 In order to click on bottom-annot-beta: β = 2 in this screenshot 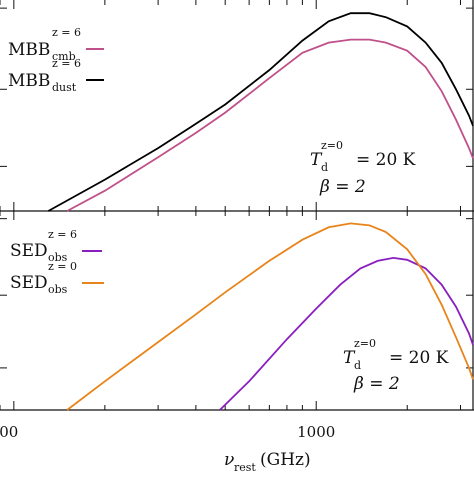, I will do `click(376, 384)`.